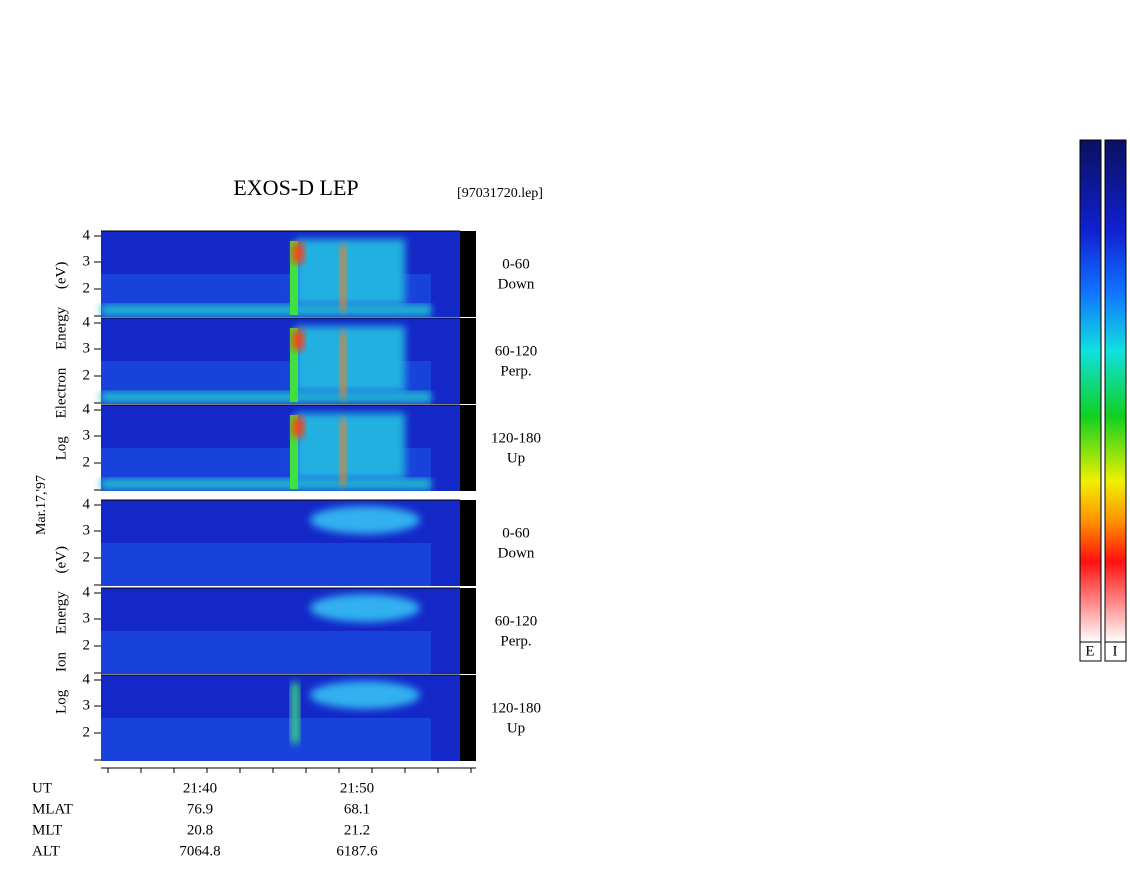 This screenshot has width=1130, height=875. What do you see at coordinates (61, 630) in the screenshot?
I see `y-axis-label: Log Ion Energy (eV)` at bounding box center [61, 630].